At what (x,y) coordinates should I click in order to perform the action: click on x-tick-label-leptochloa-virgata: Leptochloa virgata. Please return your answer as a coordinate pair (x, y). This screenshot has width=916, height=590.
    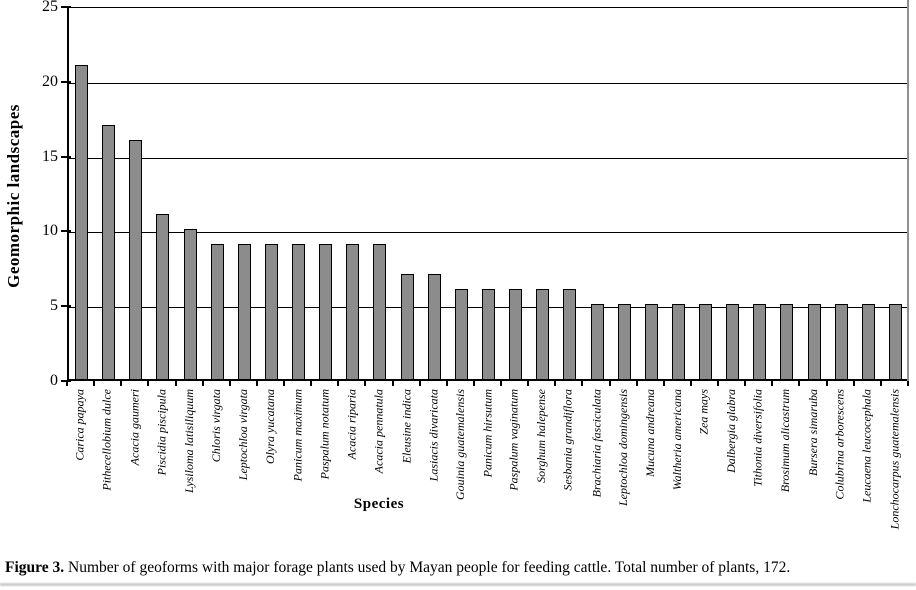
    Looking at the image, I should click on (243, 435).